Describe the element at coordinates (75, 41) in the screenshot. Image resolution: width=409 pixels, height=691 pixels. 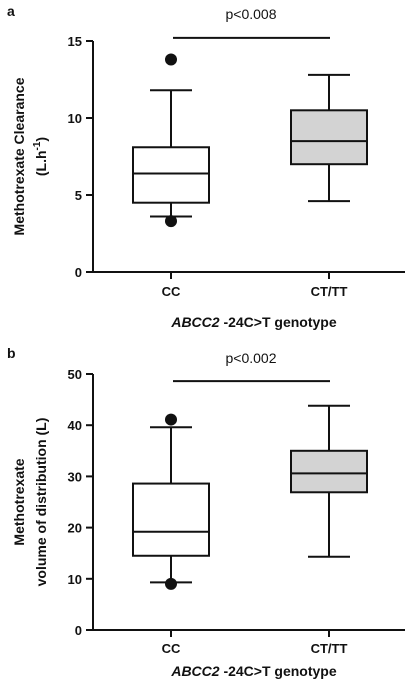
I see `panel-a-y-tick-label: 15` at that location.